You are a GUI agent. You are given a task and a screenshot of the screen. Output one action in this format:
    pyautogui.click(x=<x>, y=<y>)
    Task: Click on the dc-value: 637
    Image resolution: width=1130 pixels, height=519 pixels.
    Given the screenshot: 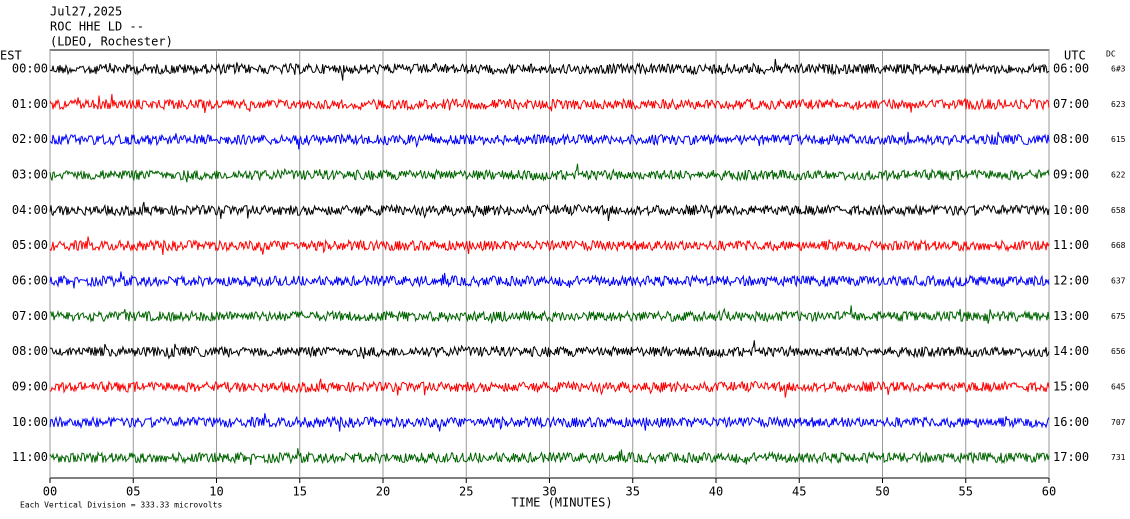 What is the action you would take?
    pyautogui.click(x=1118, y=281)
    